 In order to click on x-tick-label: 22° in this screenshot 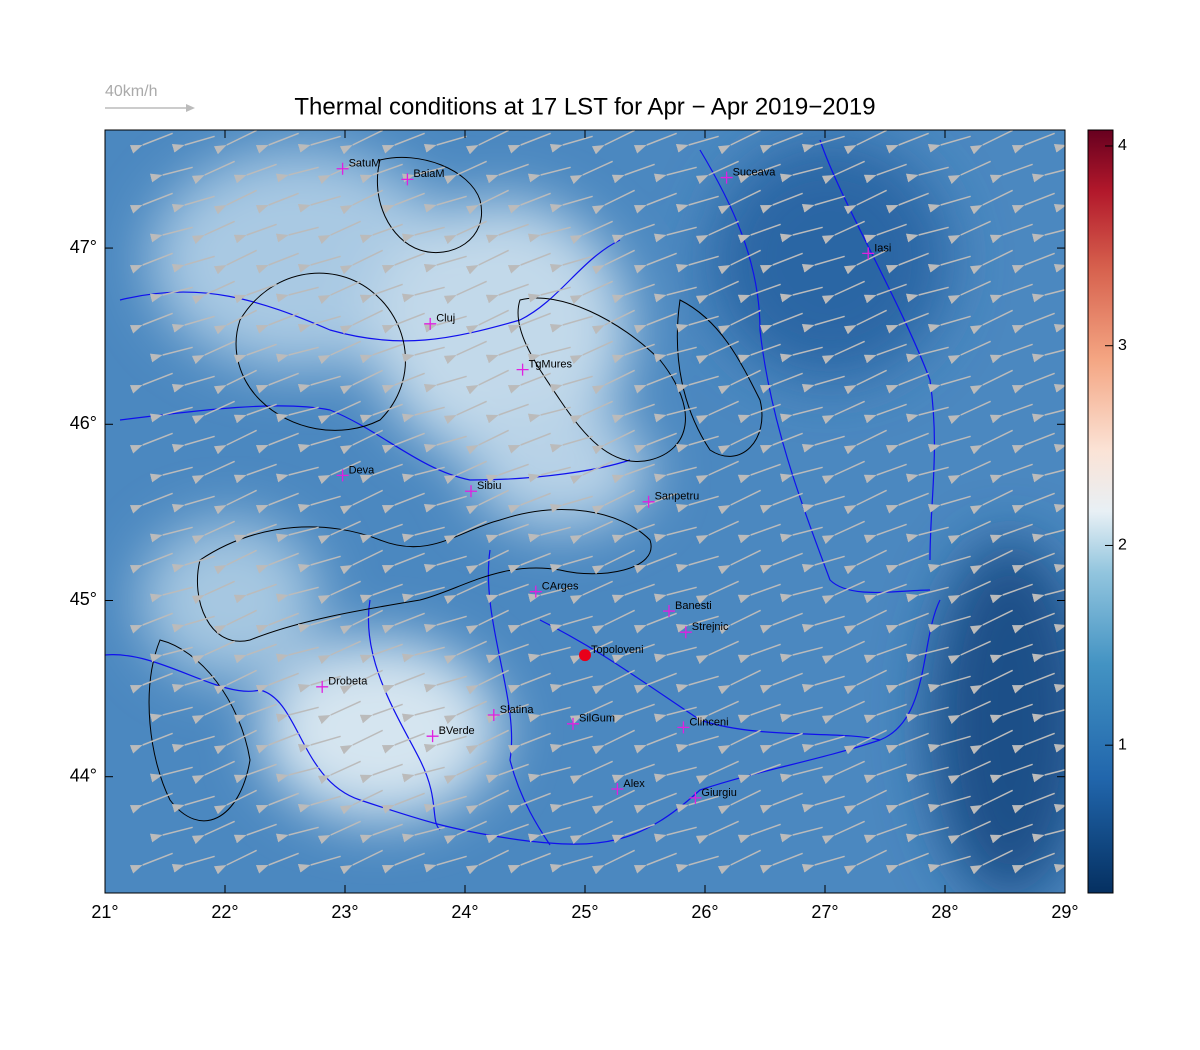, I will do `click(224, 912)`.